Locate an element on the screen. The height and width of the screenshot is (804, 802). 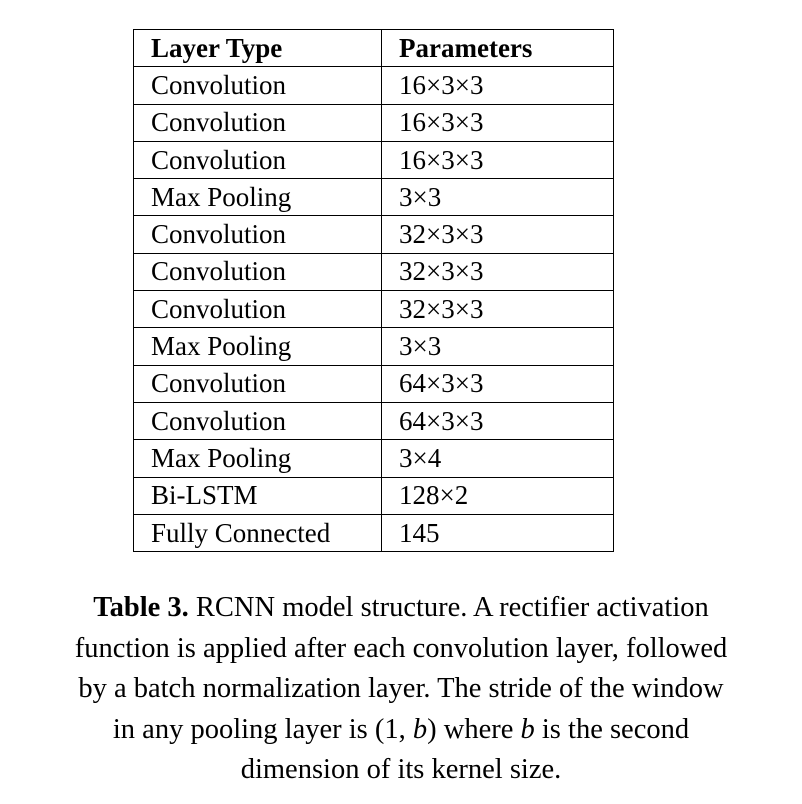
caption-label: Table 3. is located at coordinates (141, 607).